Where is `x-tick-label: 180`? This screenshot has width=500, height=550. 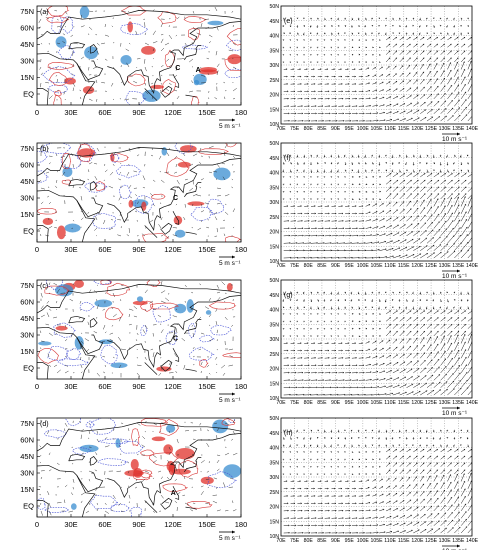 x-tick-label: 180 is located at coordinates (241, 112).